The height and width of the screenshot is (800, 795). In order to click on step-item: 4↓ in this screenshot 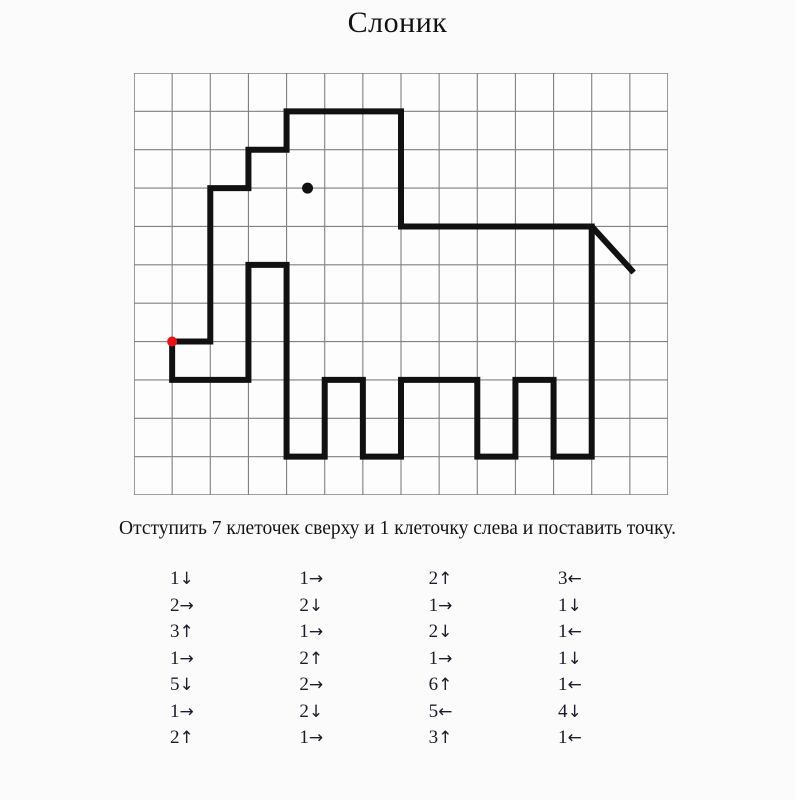, I will do `click(570, 712)`.